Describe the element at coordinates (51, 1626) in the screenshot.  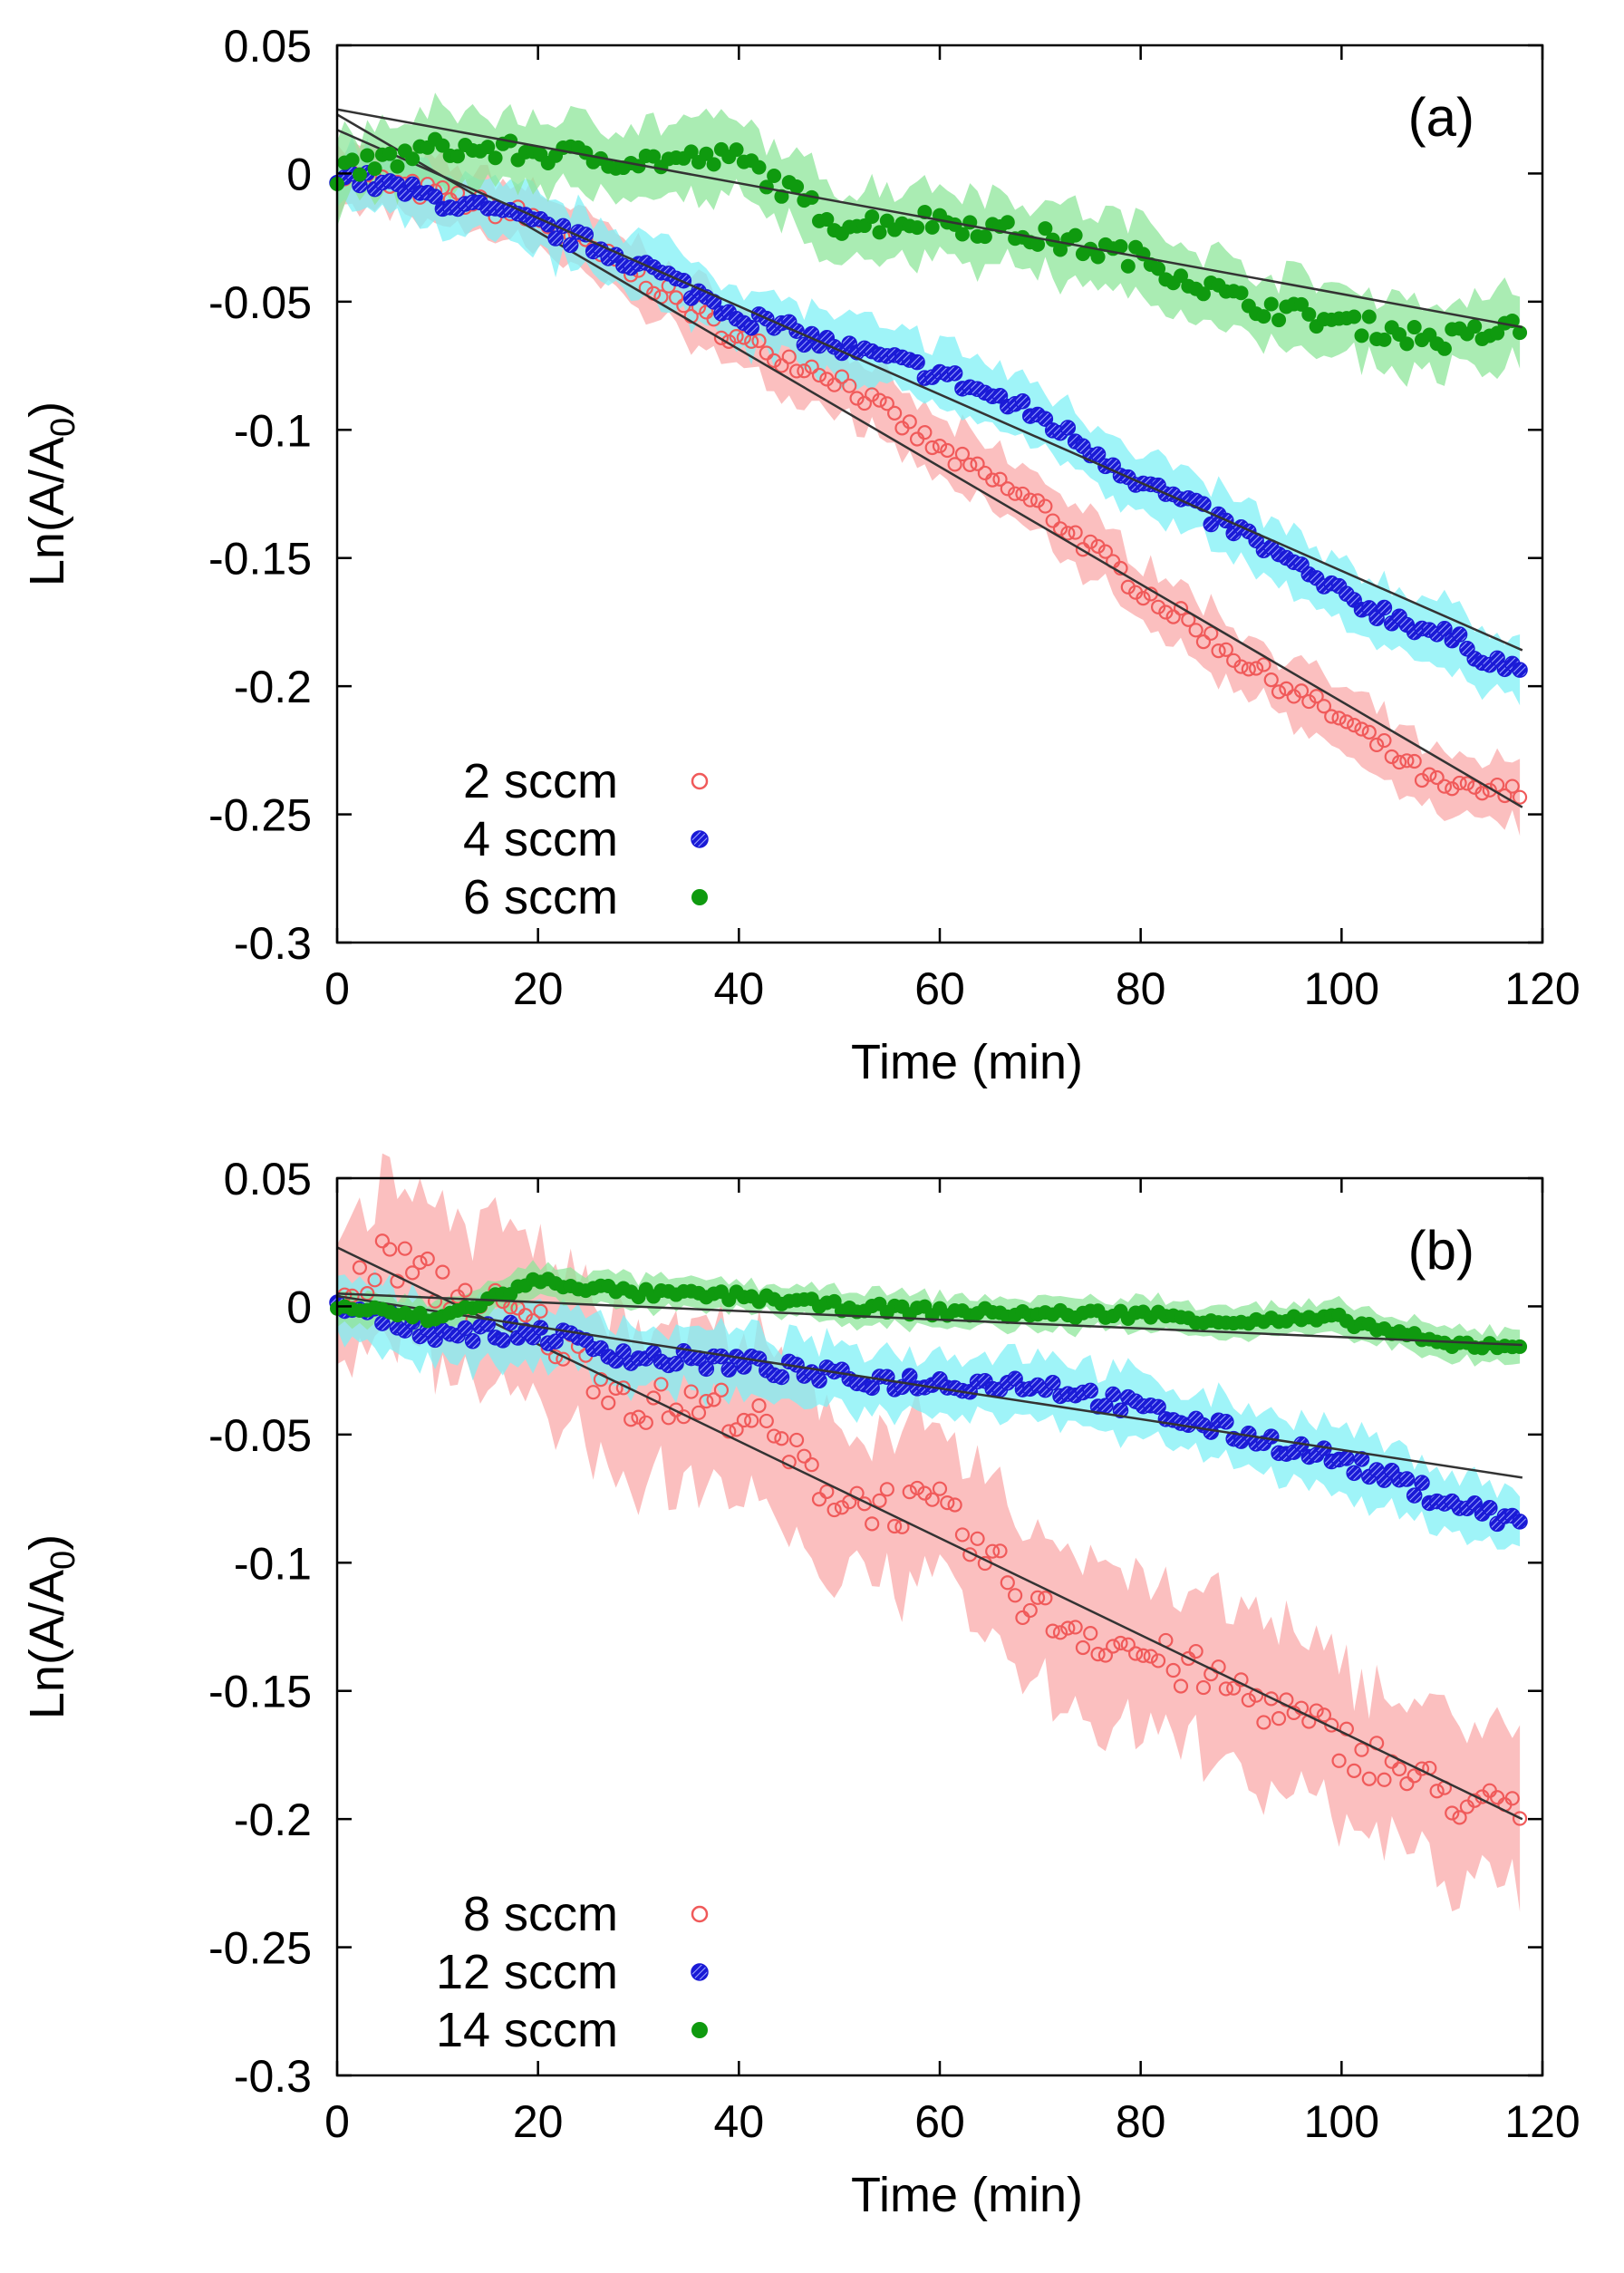
I see `y-axis-label: Ln(A/A0)` at that location.